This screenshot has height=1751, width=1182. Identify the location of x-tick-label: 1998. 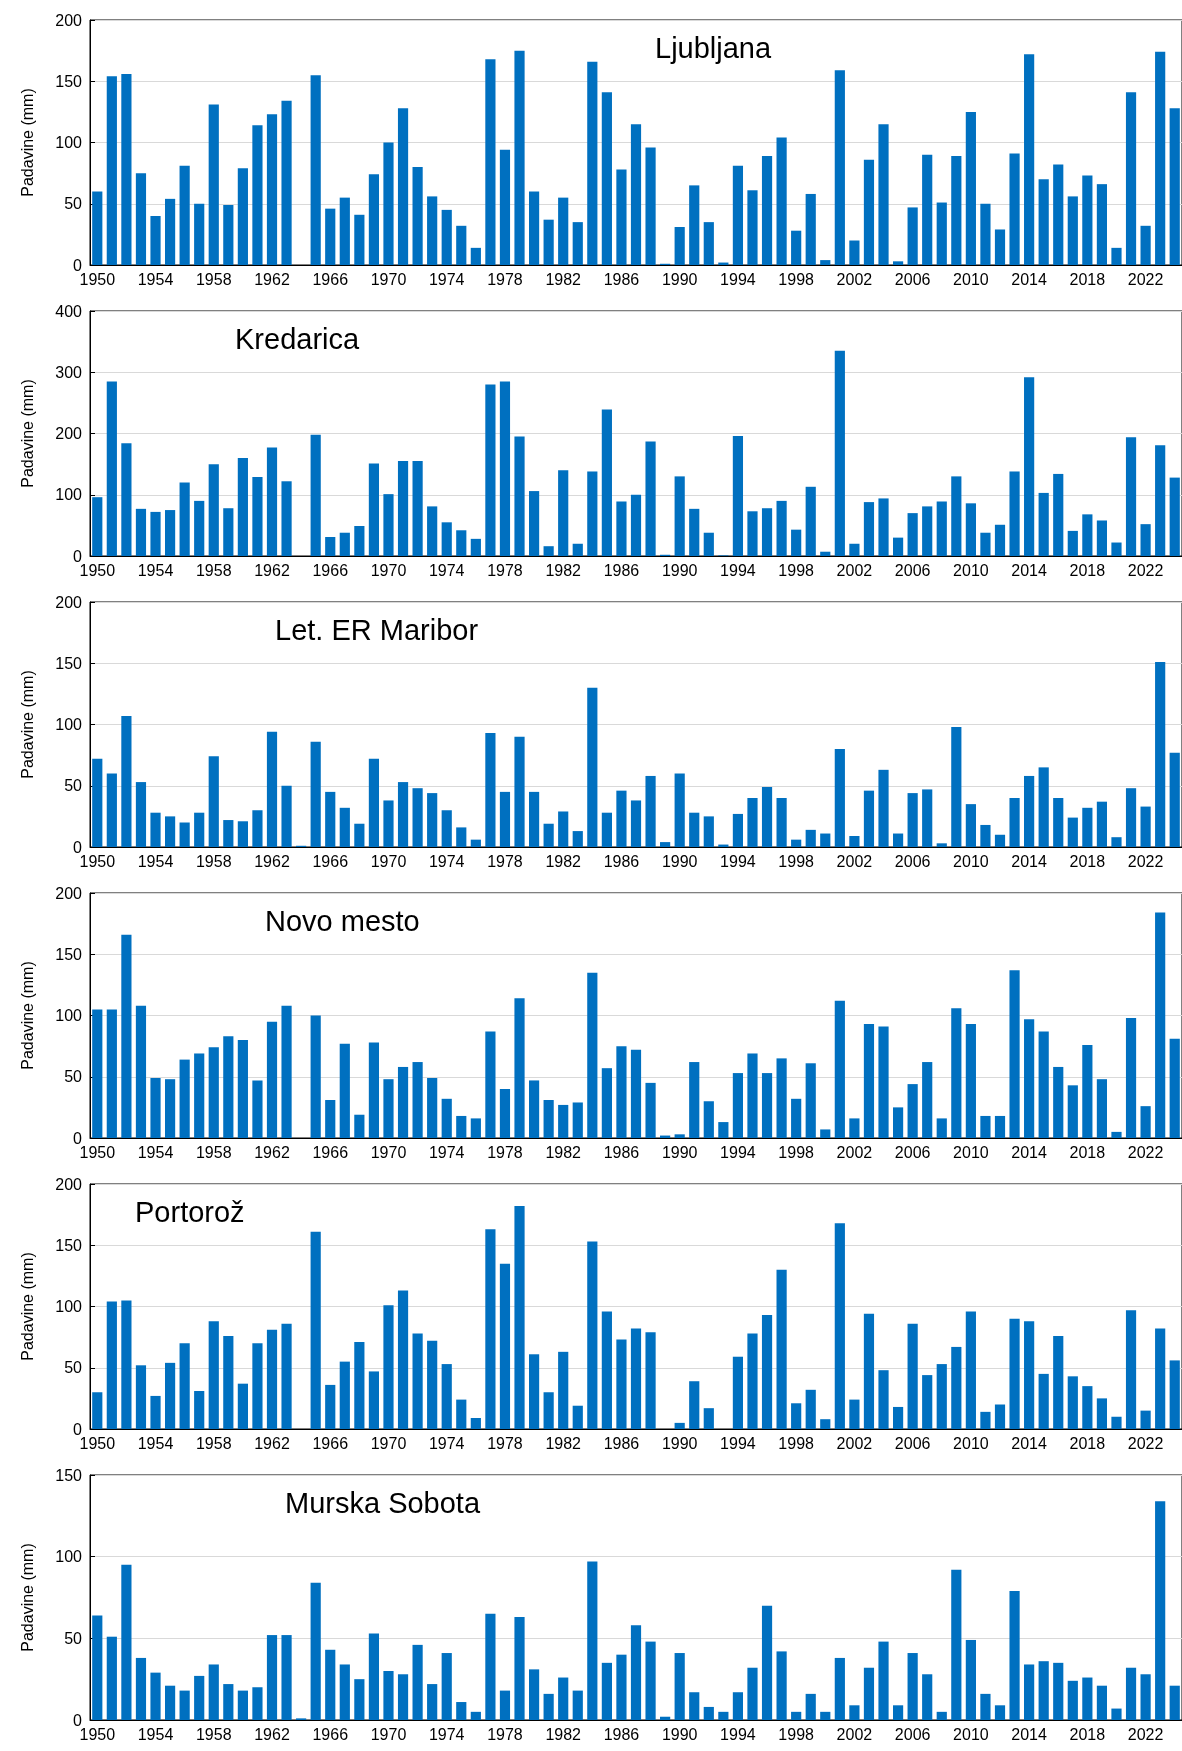
(796, 279).